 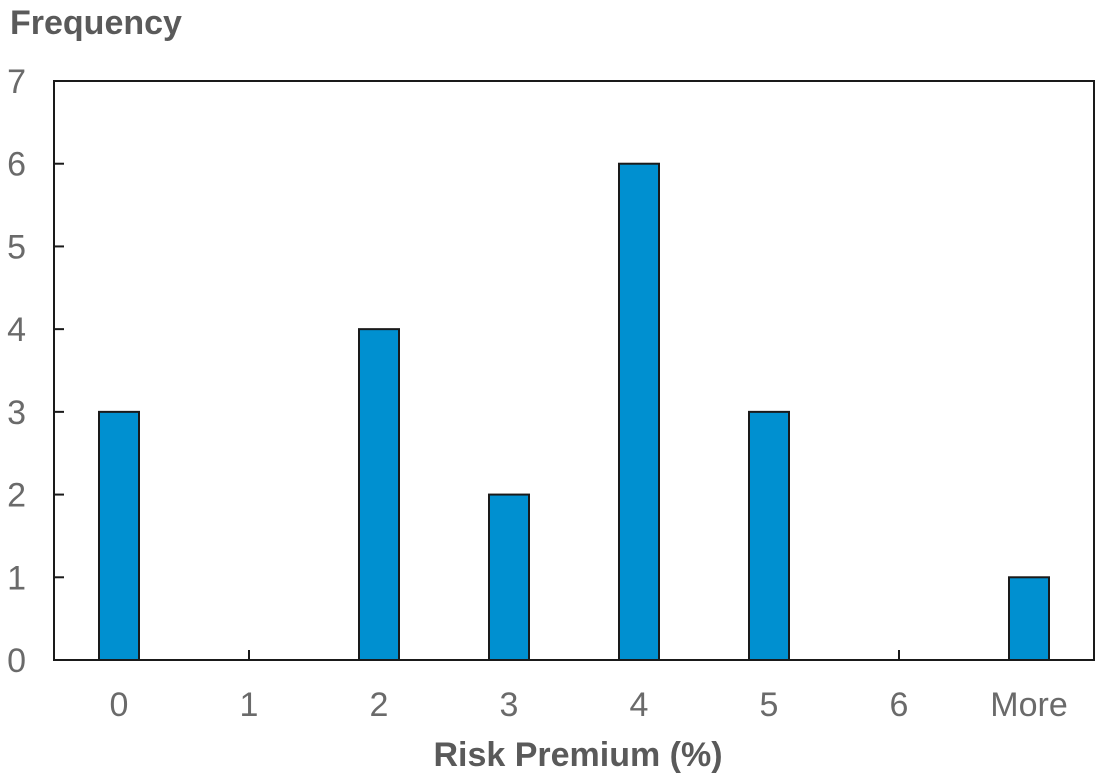 What do you see at coordinates (1028, 705) in the screenshot?
I see `x-tick-label: More` at bounding box center [1028, 705].